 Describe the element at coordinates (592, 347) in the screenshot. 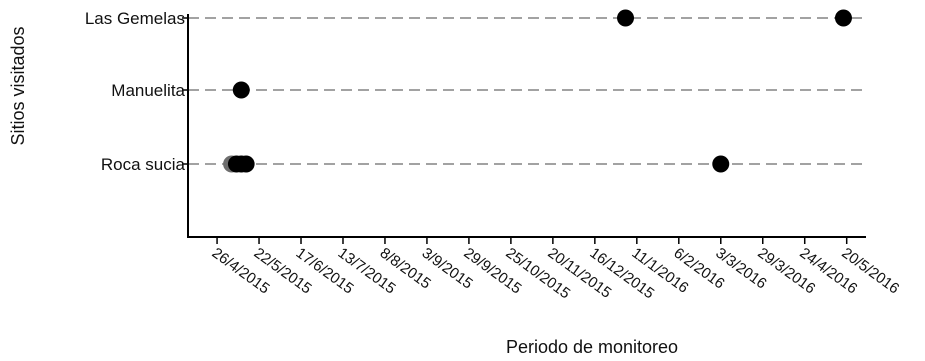

I see `x-axis-title: Periodo de monitoreo` at that location.